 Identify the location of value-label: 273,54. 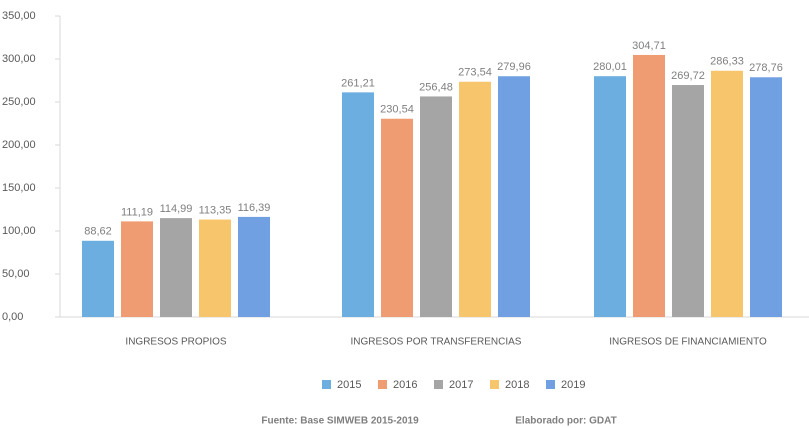
(475, 73).